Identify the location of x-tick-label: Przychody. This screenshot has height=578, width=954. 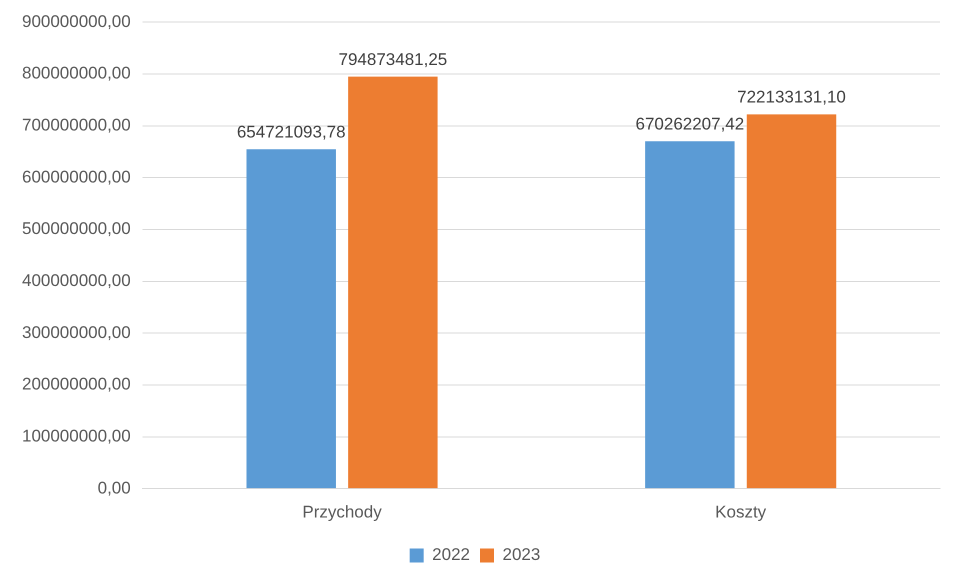
(342, 512).